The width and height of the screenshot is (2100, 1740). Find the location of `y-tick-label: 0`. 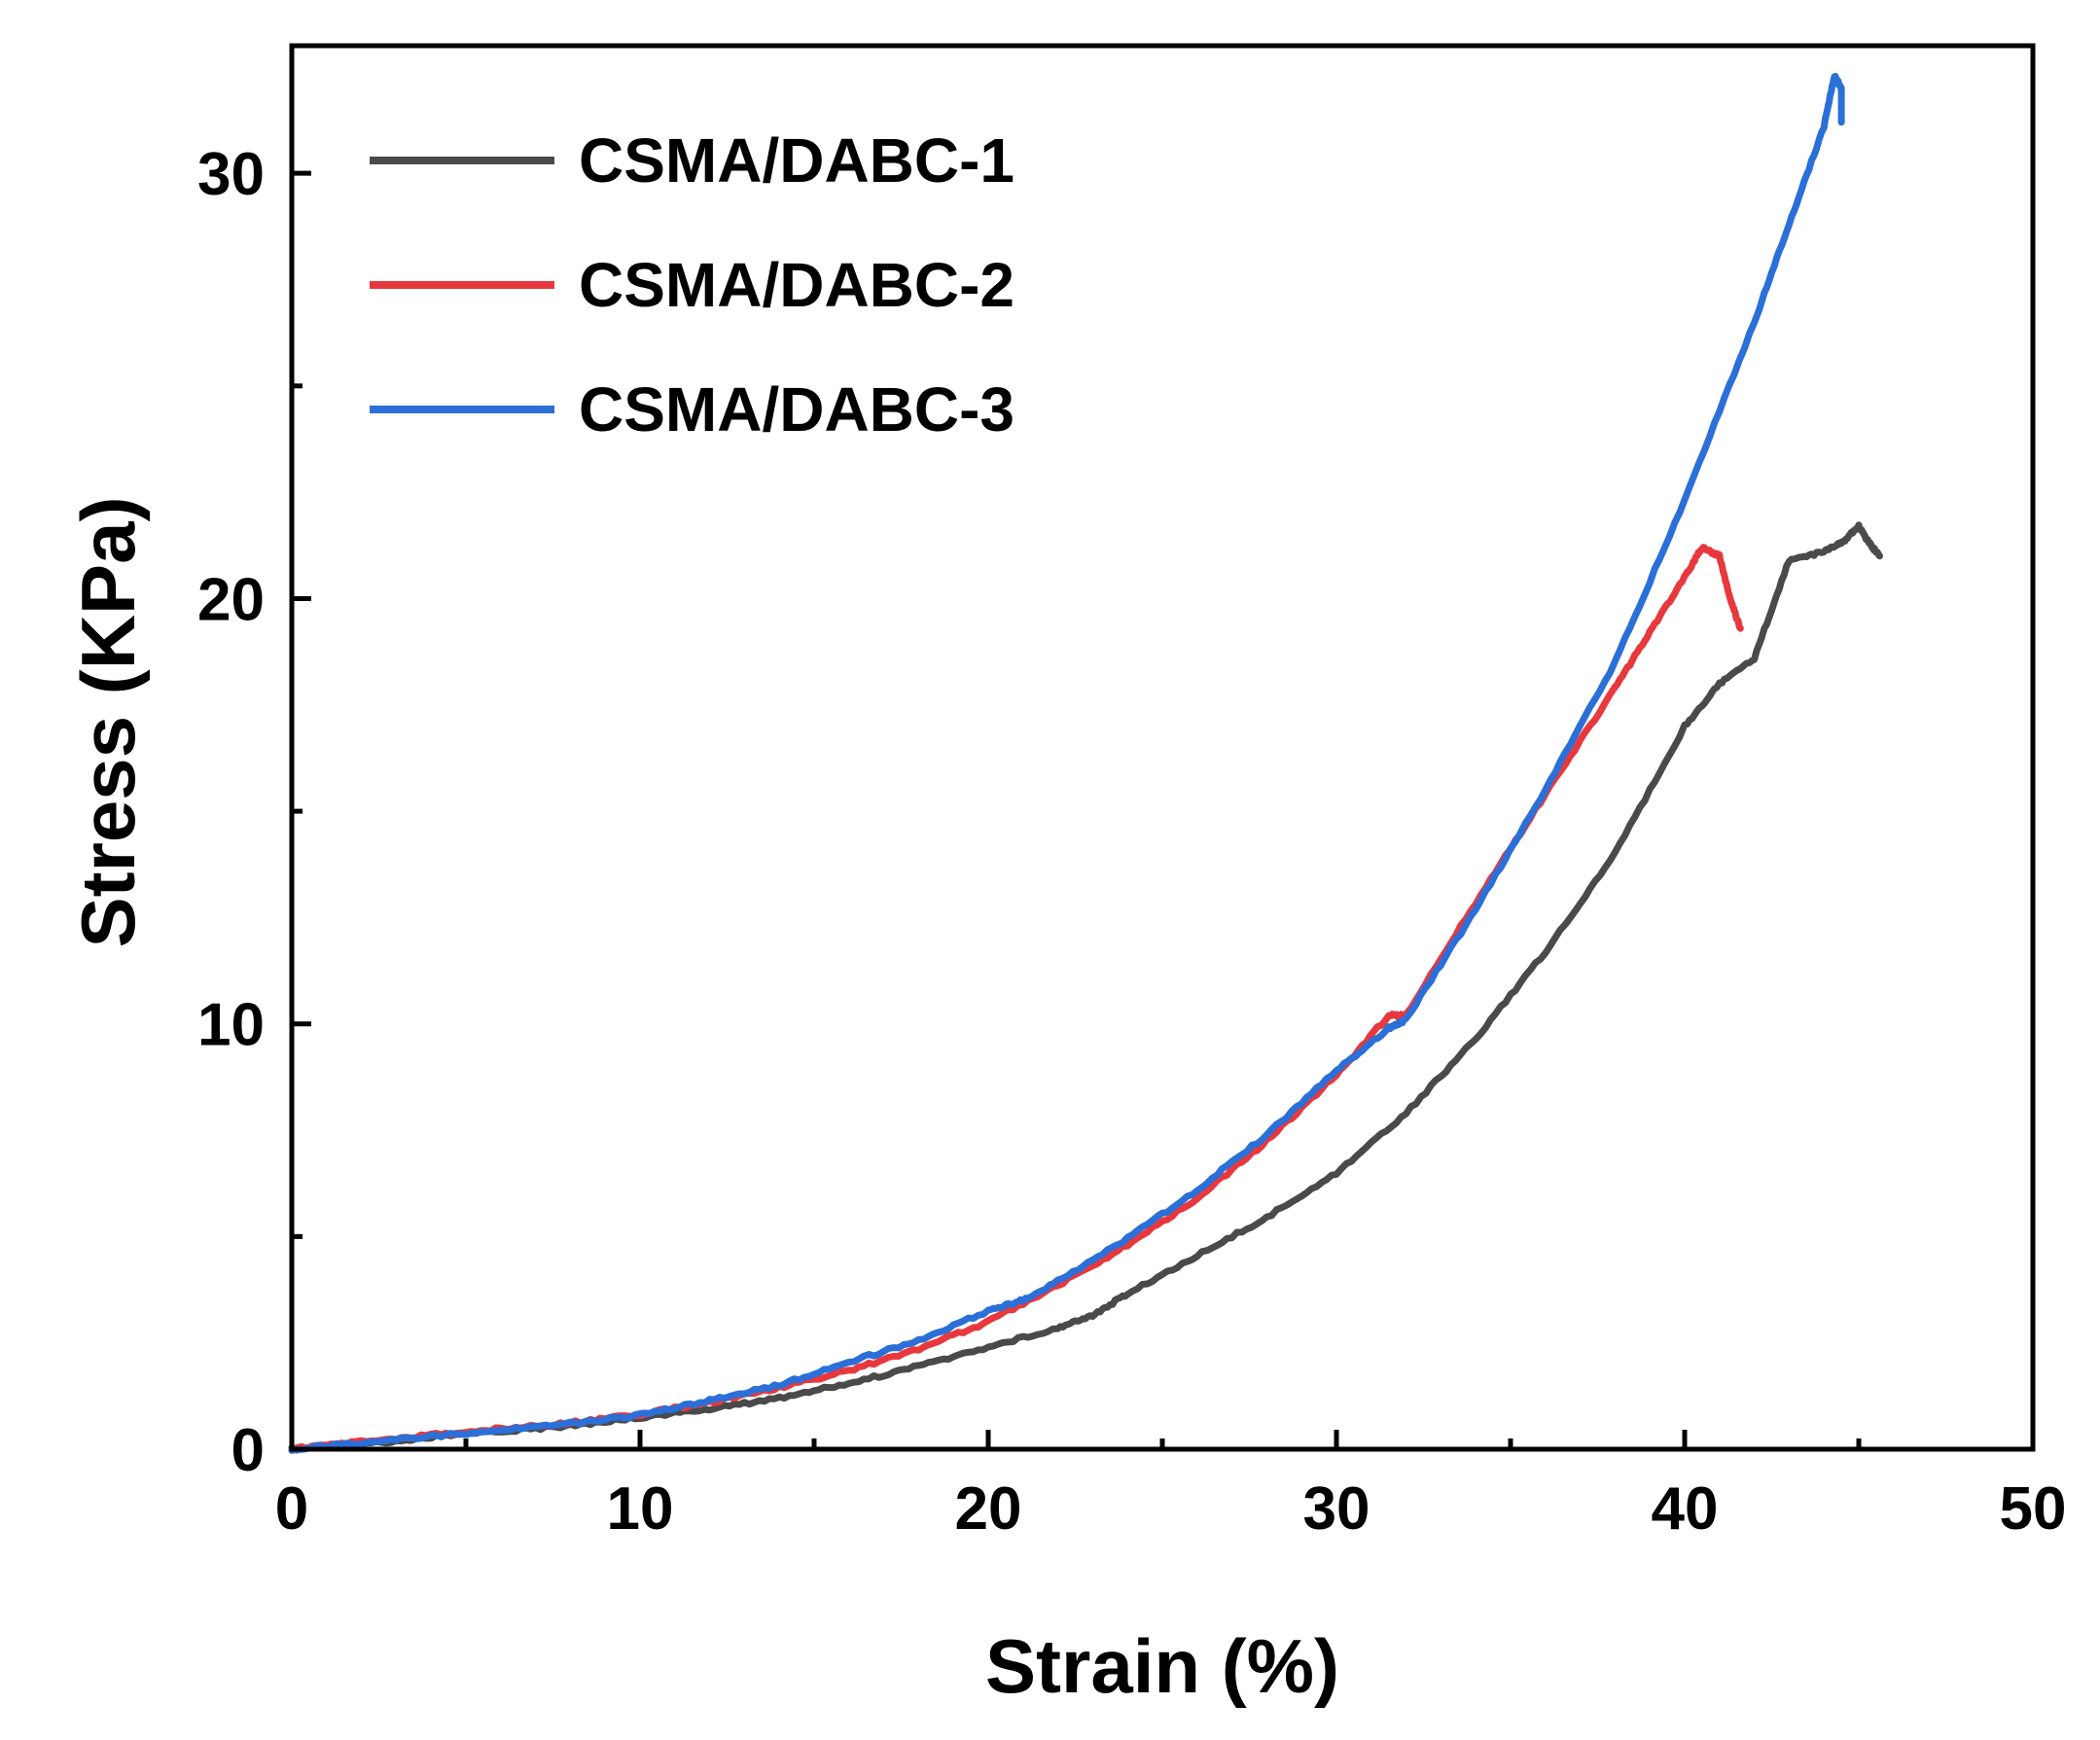

y-tick-label: 0 is located at coordinates (248, 1450).